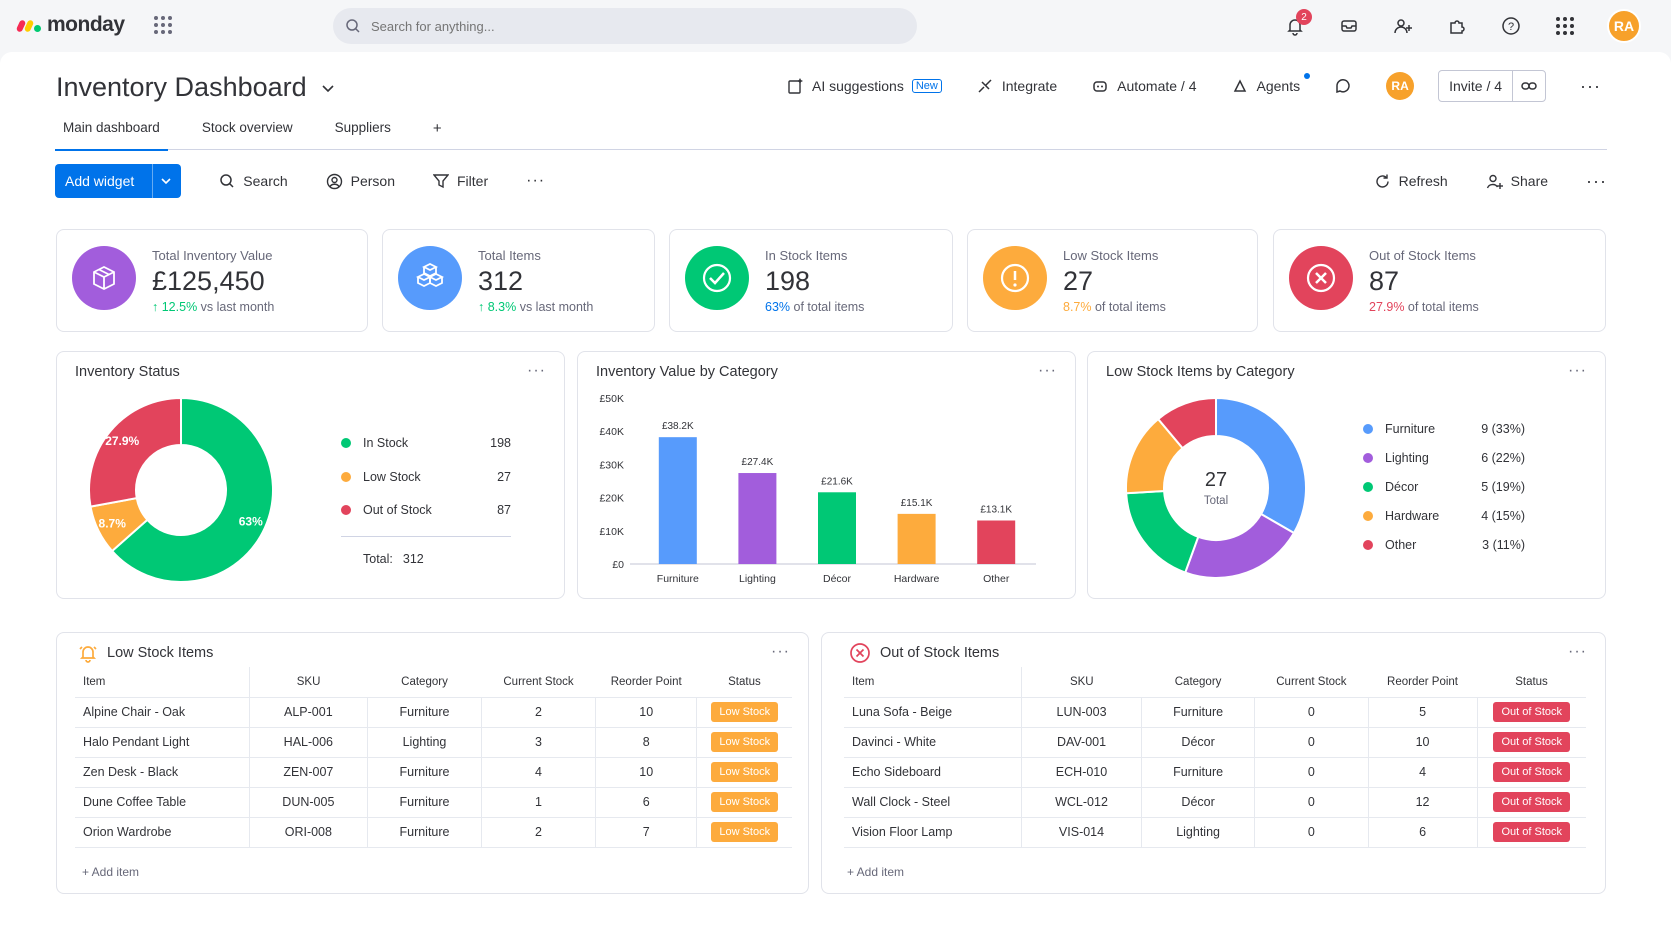 Image resolution: width=1671 pixels, height=941 pixels. I want to click on tab-stock-overview: Stock overview, so click(247, 127).